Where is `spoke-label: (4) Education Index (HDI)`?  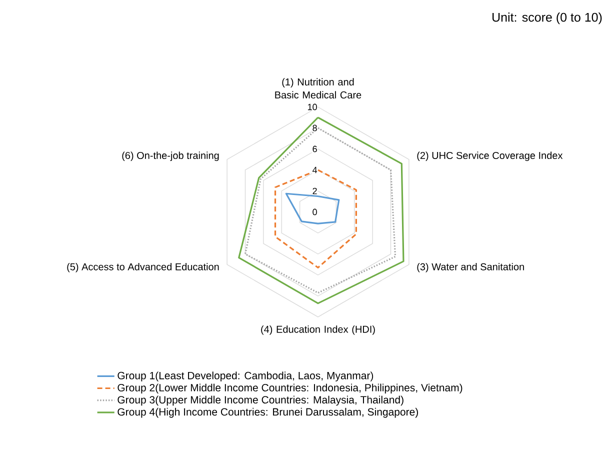 spoke-label: (4) Education Index (HDI) is located at coordinates (318, 330).